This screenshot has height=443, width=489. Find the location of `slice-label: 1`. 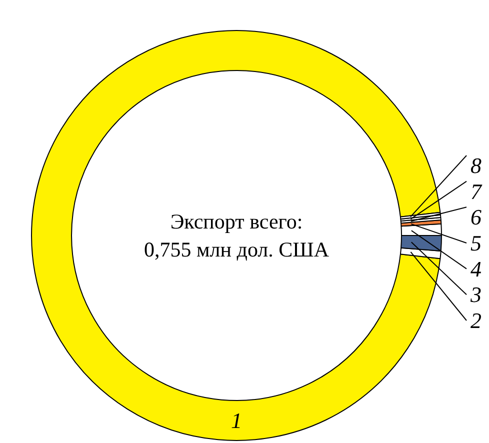

slice-label: 1 is located at coordinates (236, 420).